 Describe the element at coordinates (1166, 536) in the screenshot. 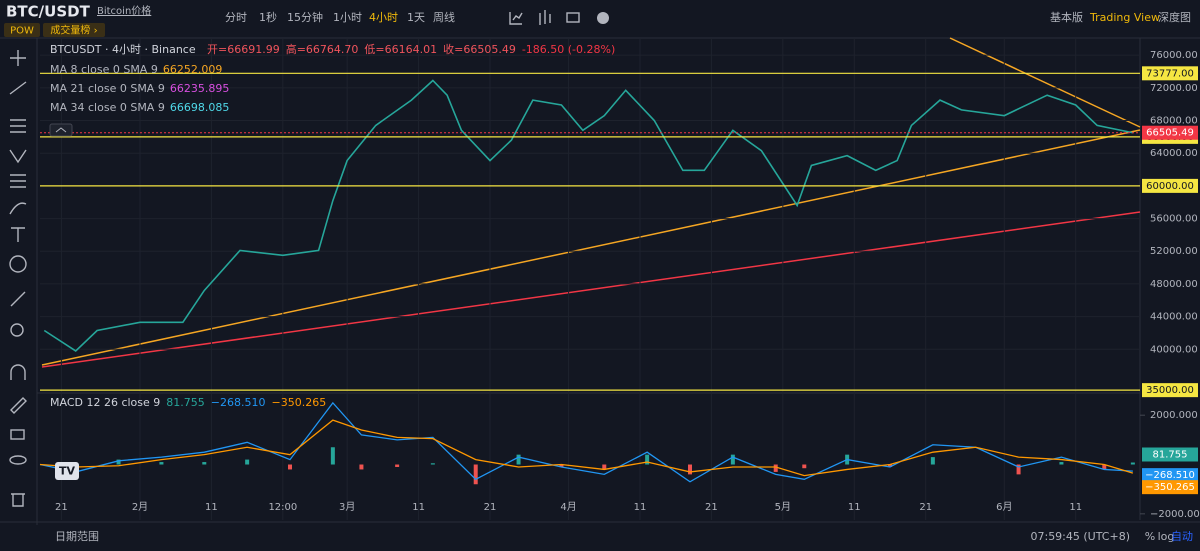

I see `scale-option: log` at that location.